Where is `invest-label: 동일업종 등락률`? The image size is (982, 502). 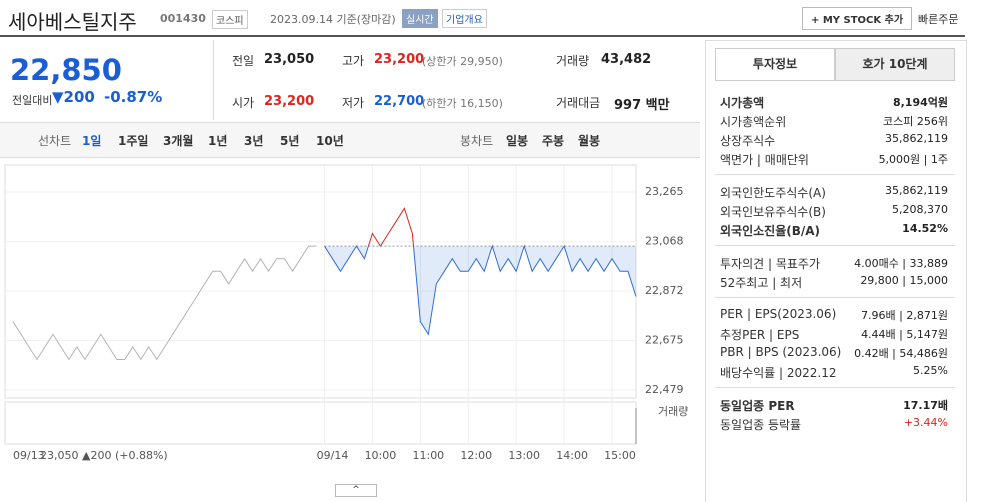 invest-label: 동일업종 등락률 is located at coordinates (761, 425).